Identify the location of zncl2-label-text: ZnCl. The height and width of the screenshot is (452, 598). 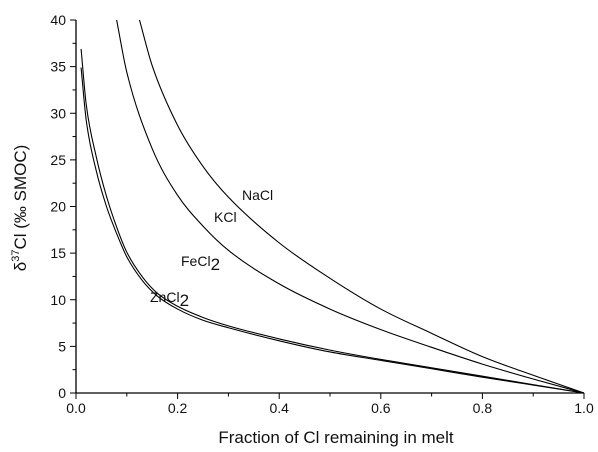
(165, 297).